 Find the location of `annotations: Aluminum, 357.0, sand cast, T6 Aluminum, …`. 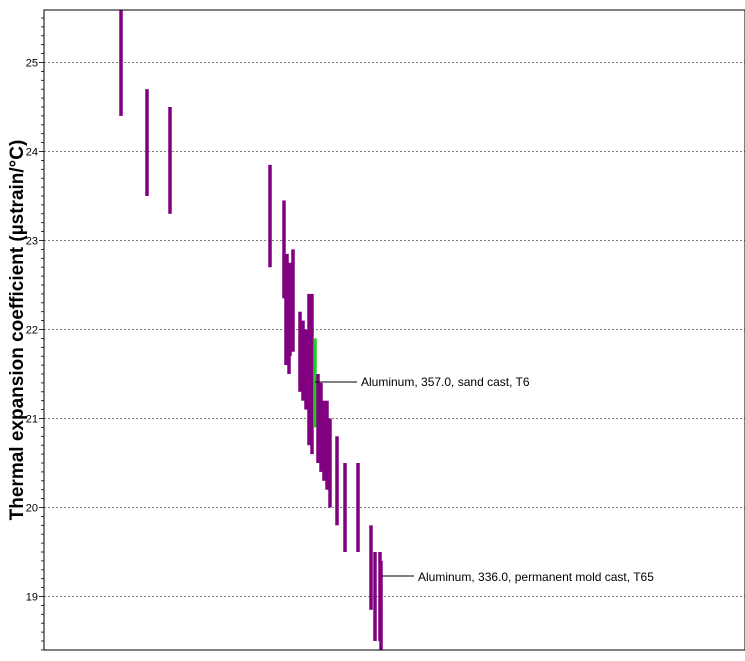

annotations: Aluminum, 357.0, sand cast, T6 Aluminum, … is located at coordinates (484, 479).